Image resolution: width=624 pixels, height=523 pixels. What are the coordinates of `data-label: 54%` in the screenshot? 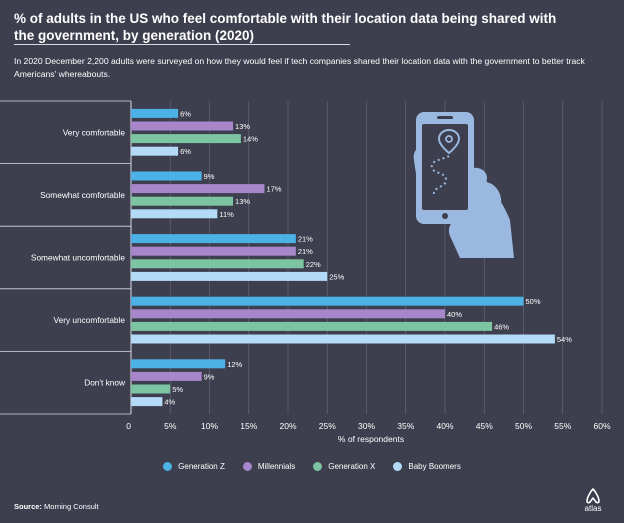 It's located at (564, 339).